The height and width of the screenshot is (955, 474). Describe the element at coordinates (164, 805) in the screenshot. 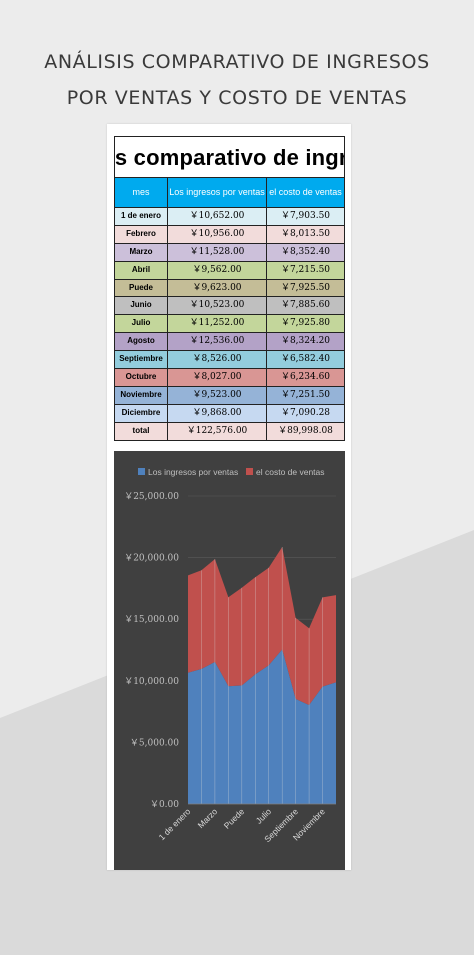

I see `y-tick-label: ￥0.00` at that location.